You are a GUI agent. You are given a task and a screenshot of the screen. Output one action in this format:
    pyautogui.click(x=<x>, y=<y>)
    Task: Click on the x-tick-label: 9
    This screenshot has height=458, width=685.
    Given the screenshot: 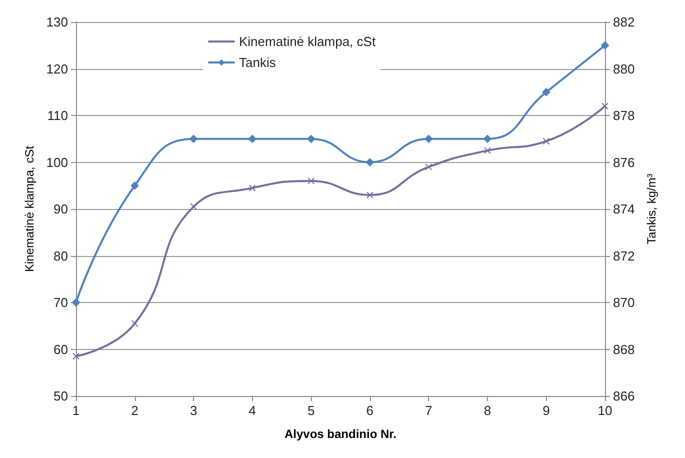 What is the action you would take?
    pyautogui.click(x=546, y=410)
    